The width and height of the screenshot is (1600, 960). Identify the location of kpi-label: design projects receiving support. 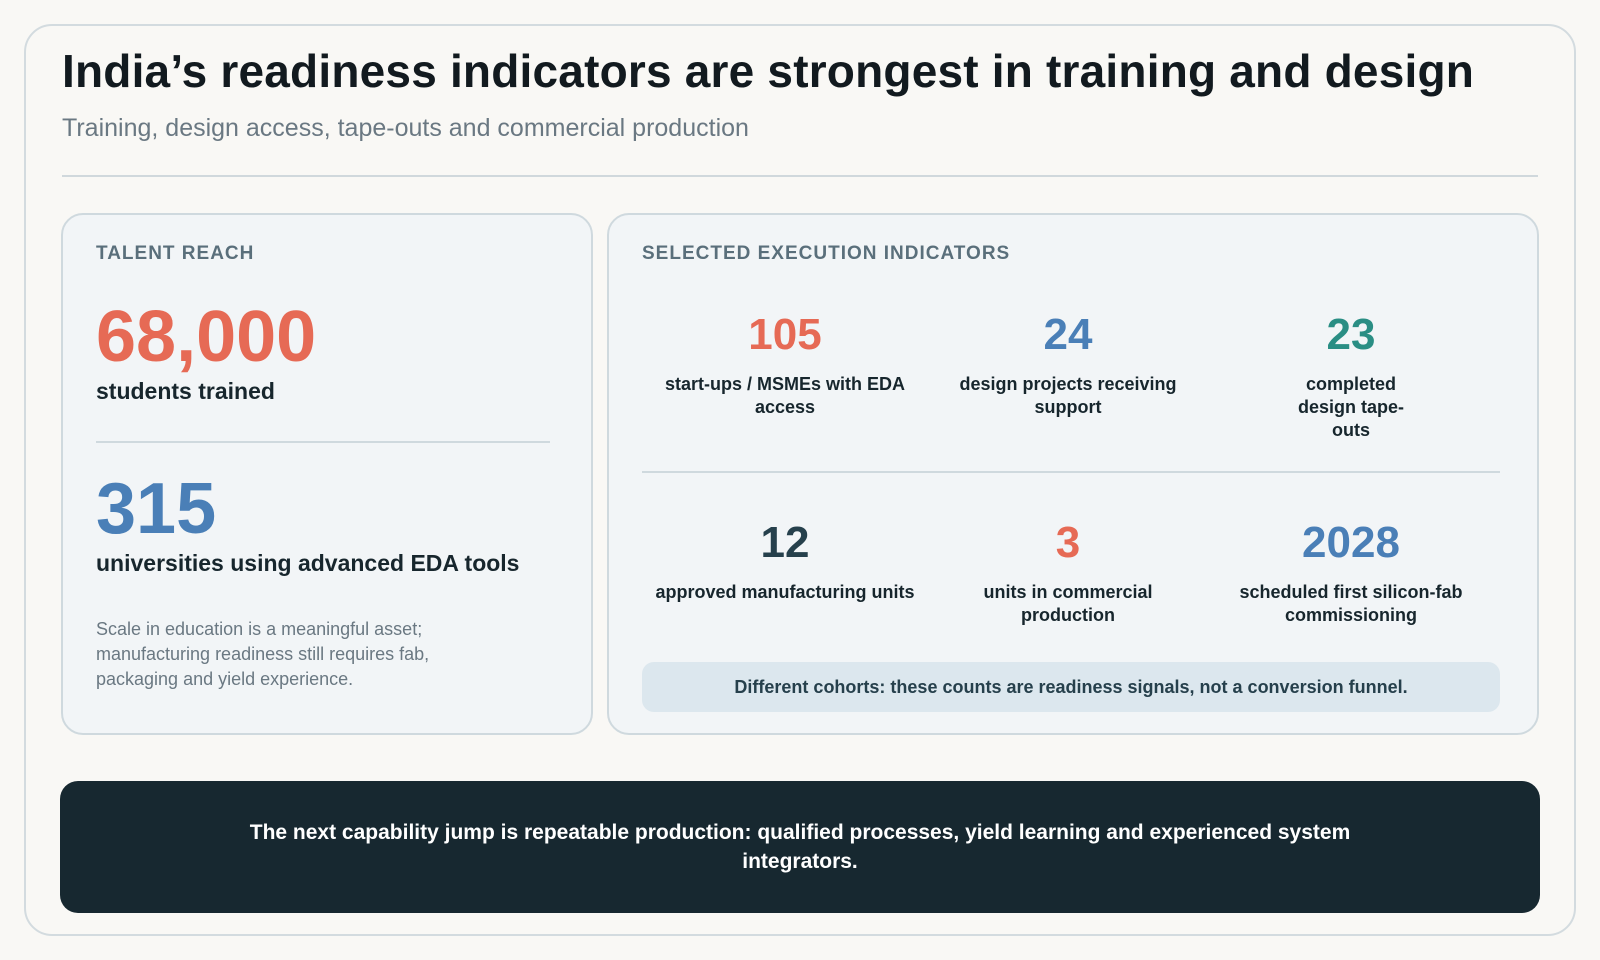
(1068, 395).